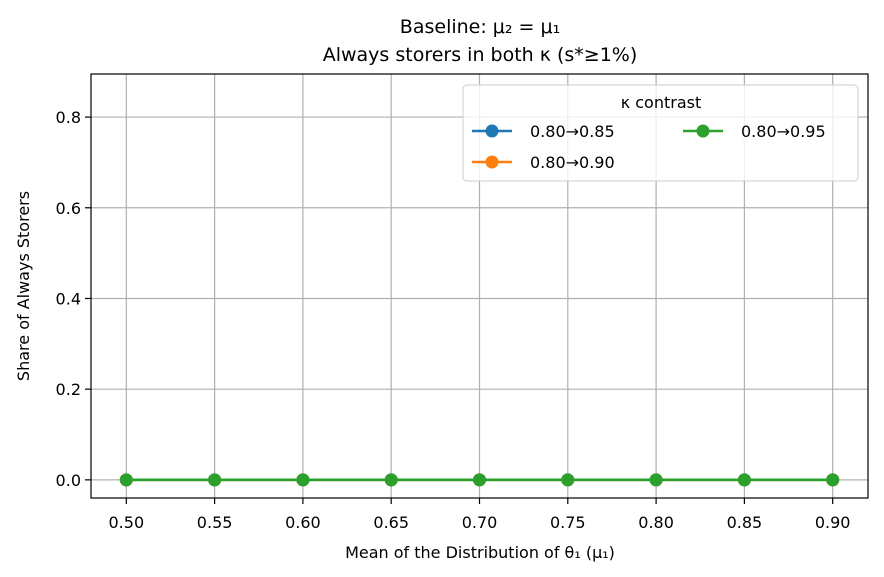 This screenshot has width=884, height=577. I want to click on x-tick-label: 0.70, so click(480, 522).